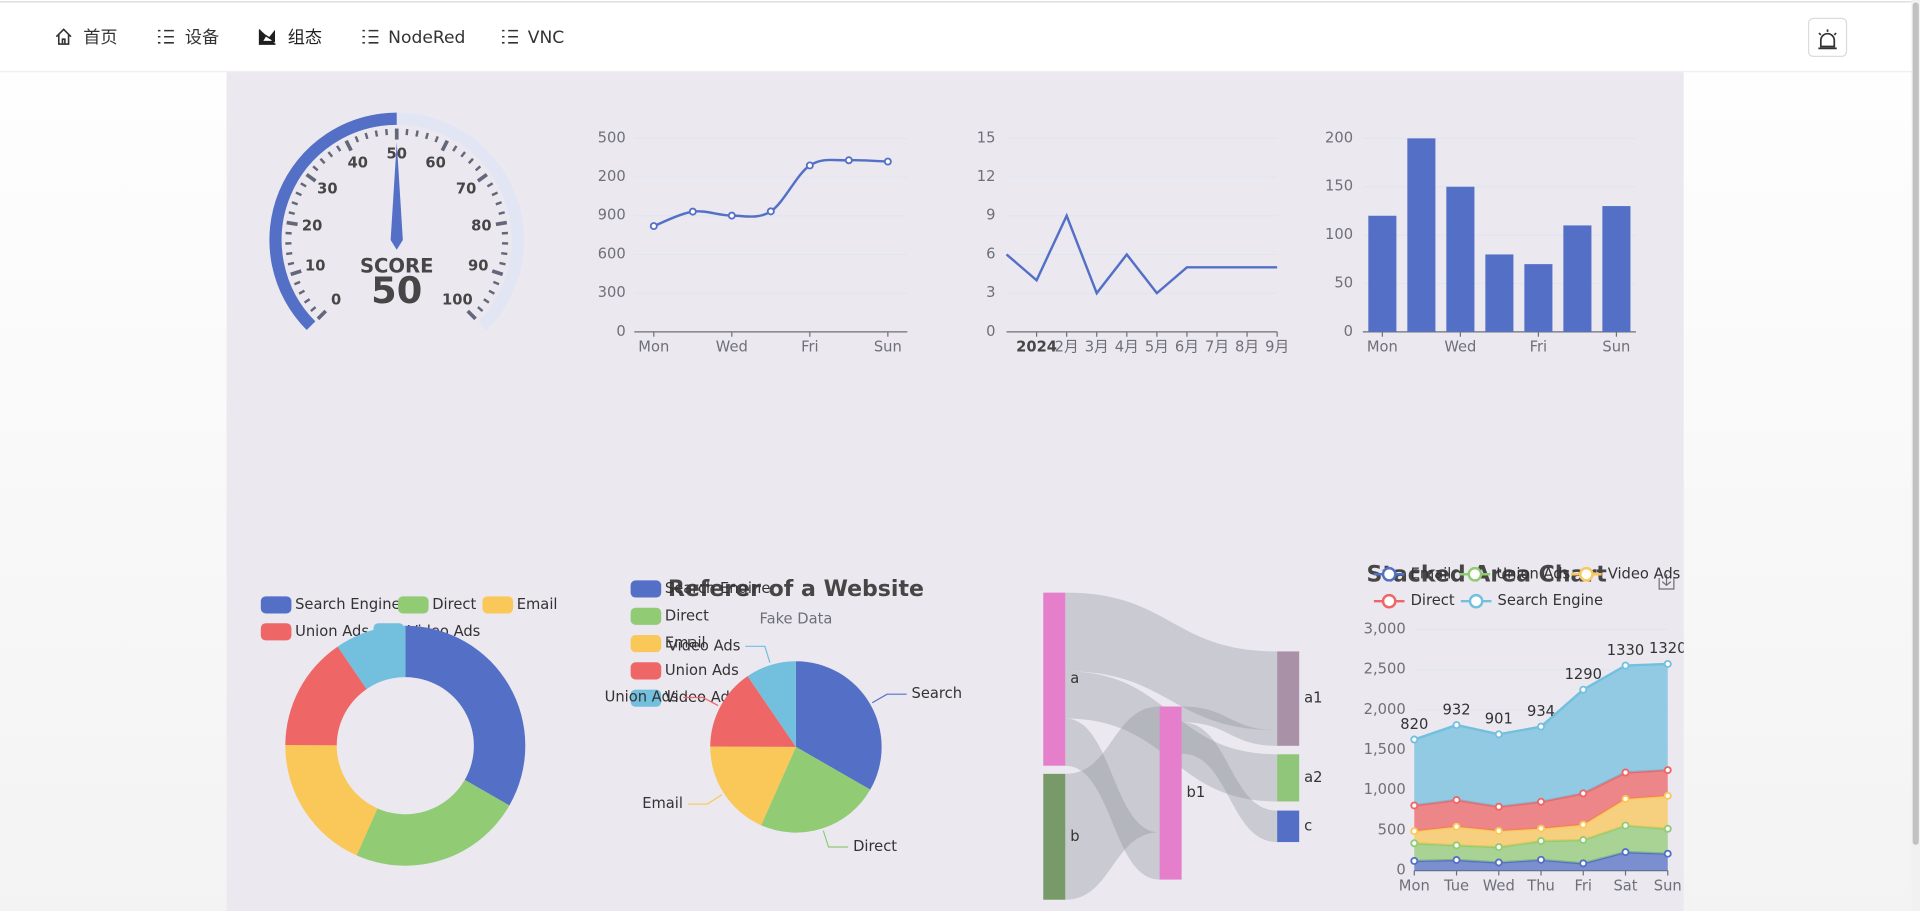 This screenshot has height=911, width=1920. Describe the element at coordinates (1074, 678) in the screenshot. I see `node-label: a` at that location.